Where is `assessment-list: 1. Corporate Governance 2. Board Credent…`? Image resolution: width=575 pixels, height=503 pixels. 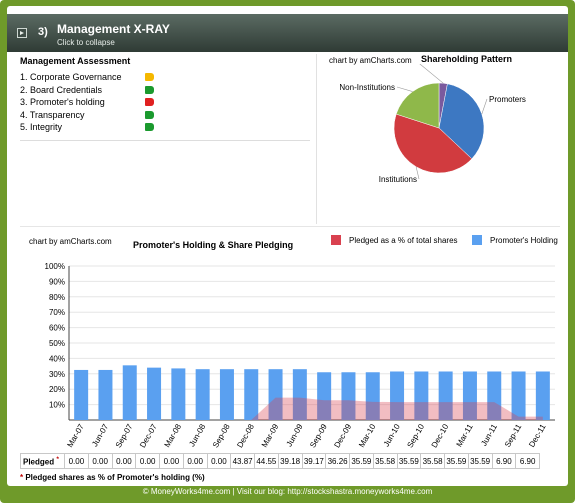
assessment-list: 1. Corporate Governance 2. Board Credent… is located at coordinates (90, 103).